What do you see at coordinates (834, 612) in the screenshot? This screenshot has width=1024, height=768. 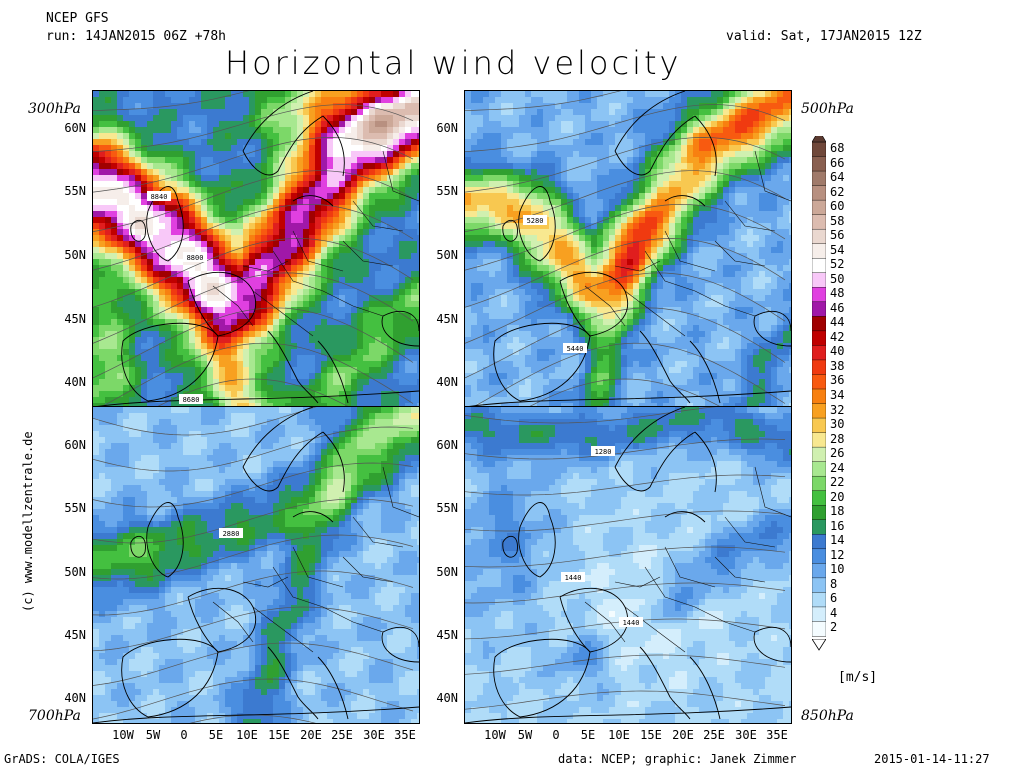 I see `colorbar-label: 4` at bounding box center [834, 612].